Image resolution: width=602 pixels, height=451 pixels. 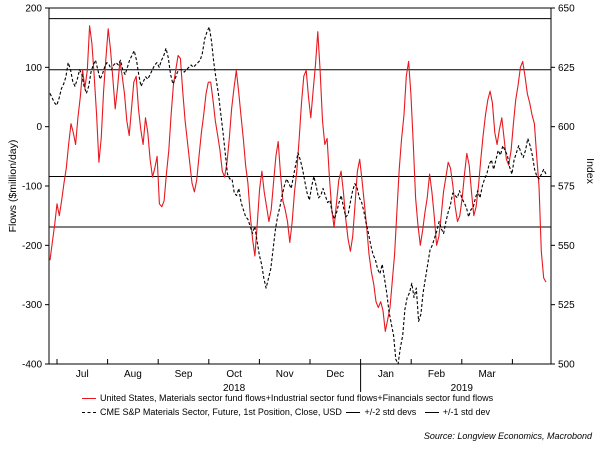 I want to click on x-tick-label: Feb, so click(x=437, y=374).